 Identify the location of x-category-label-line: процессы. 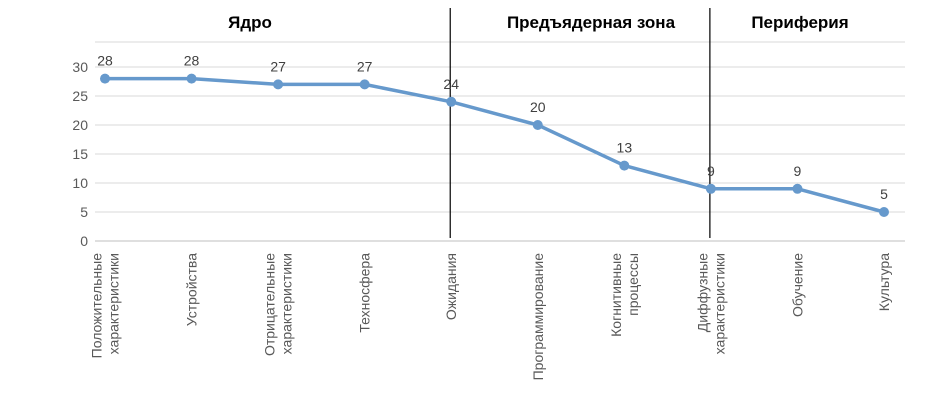
(633, 284).